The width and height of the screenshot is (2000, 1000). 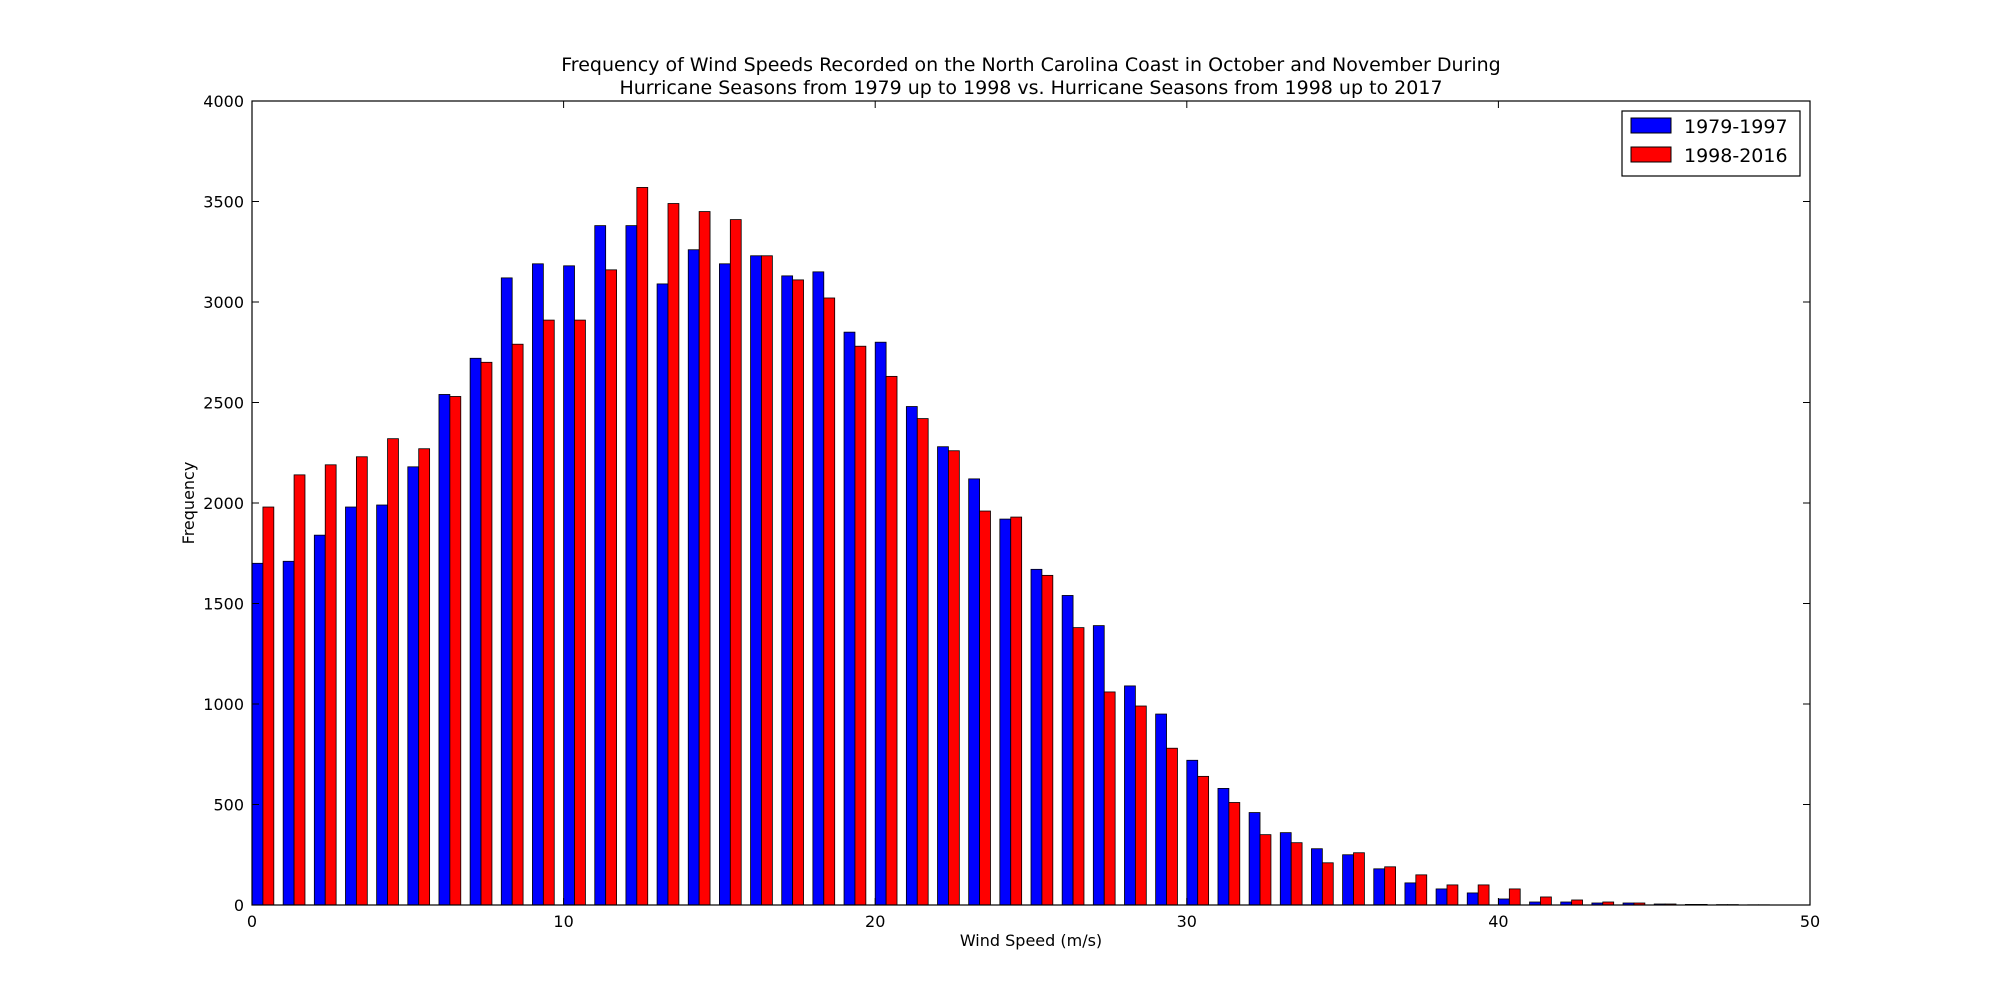 What do you see at coordinates (1651, 125) in the screenshot?
I see `legend-swatch-1979-1997` at bounding box center [1651, 125].